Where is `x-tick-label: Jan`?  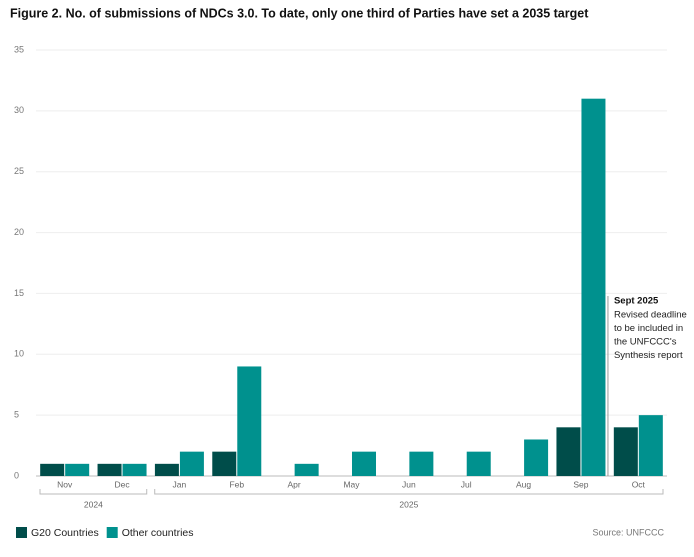 x-tick-label: Jan is located at coordinates (180, 484).